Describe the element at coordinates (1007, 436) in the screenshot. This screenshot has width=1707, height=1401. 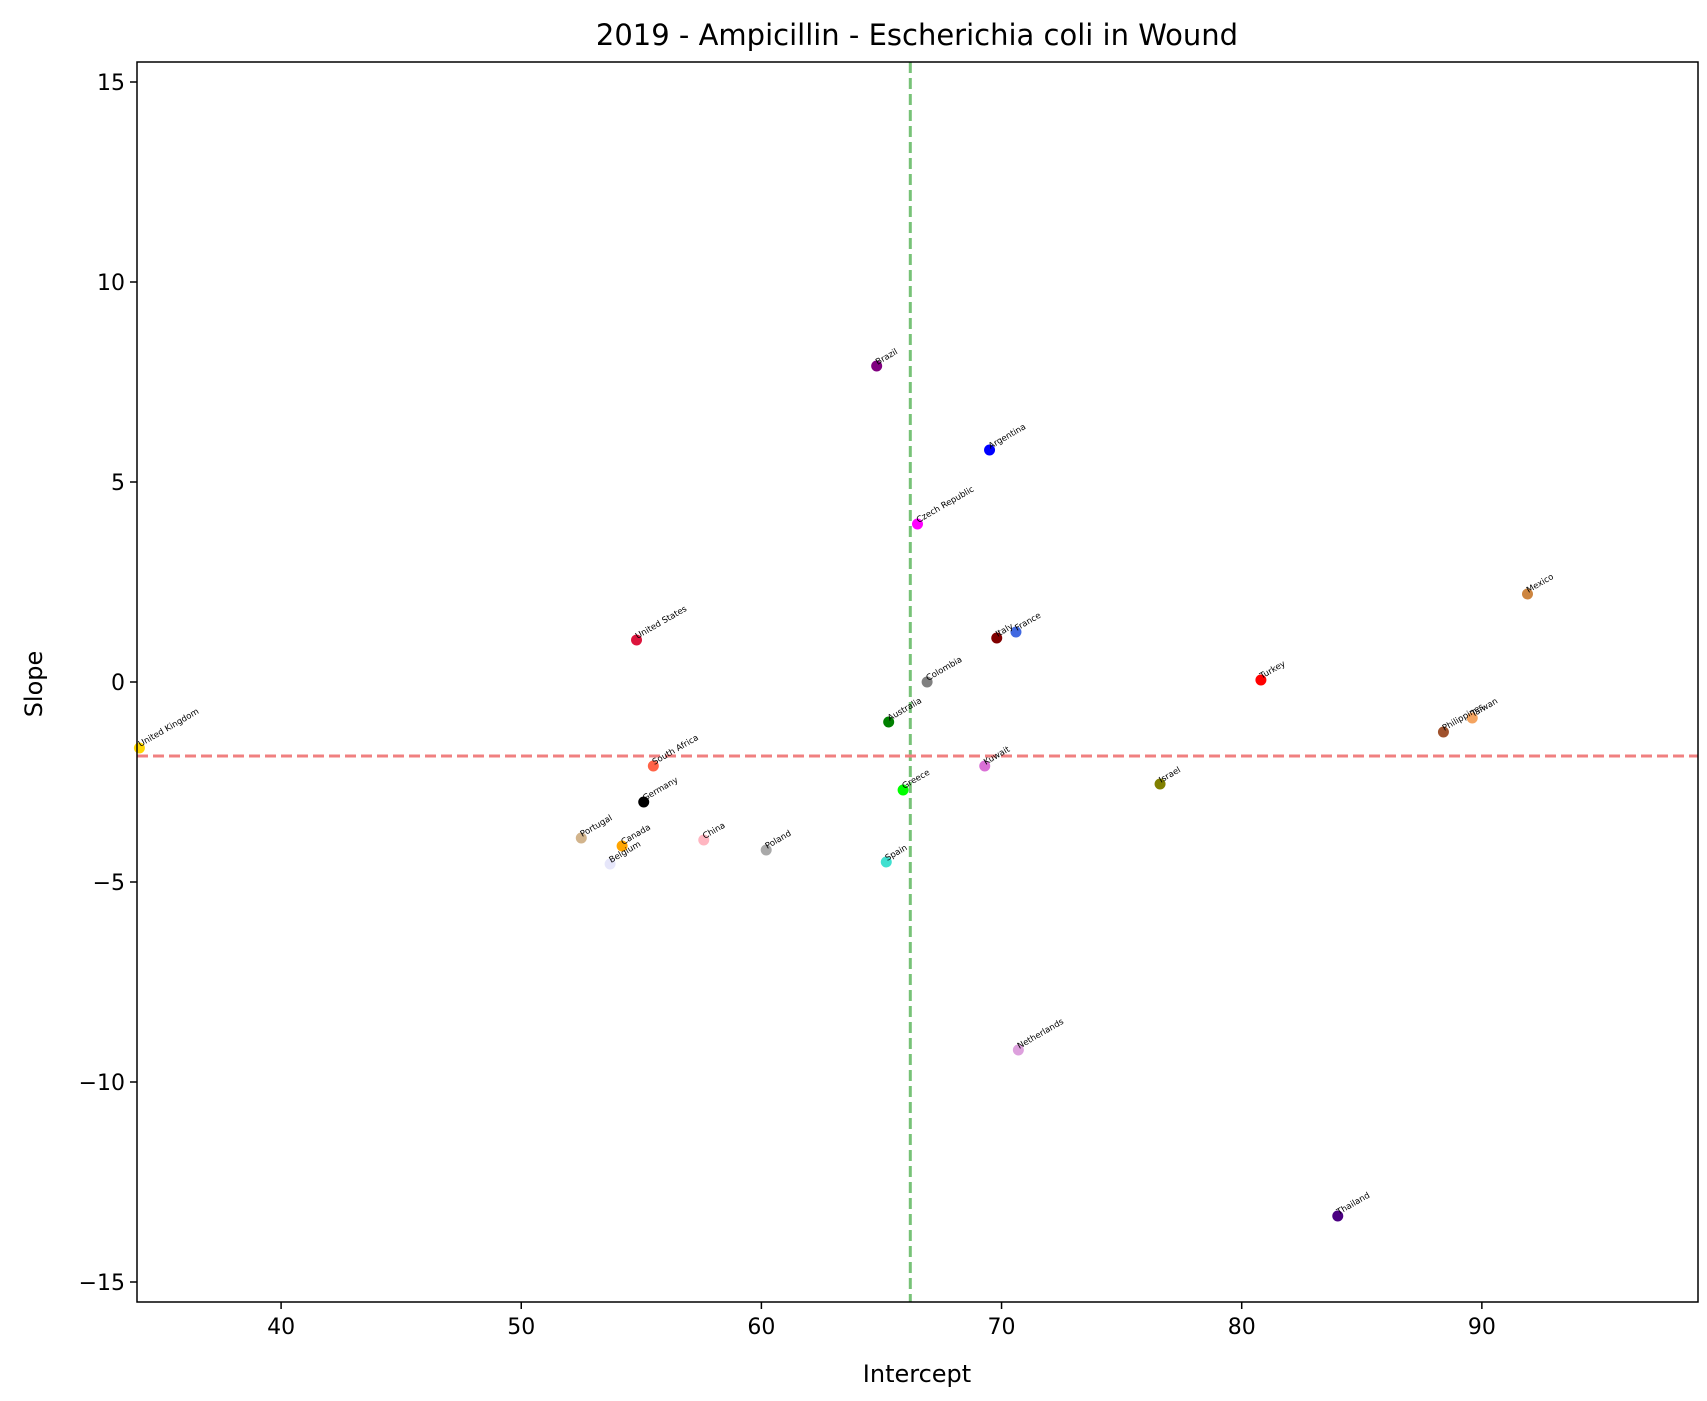
I see `point-label: Argentina` at that location.